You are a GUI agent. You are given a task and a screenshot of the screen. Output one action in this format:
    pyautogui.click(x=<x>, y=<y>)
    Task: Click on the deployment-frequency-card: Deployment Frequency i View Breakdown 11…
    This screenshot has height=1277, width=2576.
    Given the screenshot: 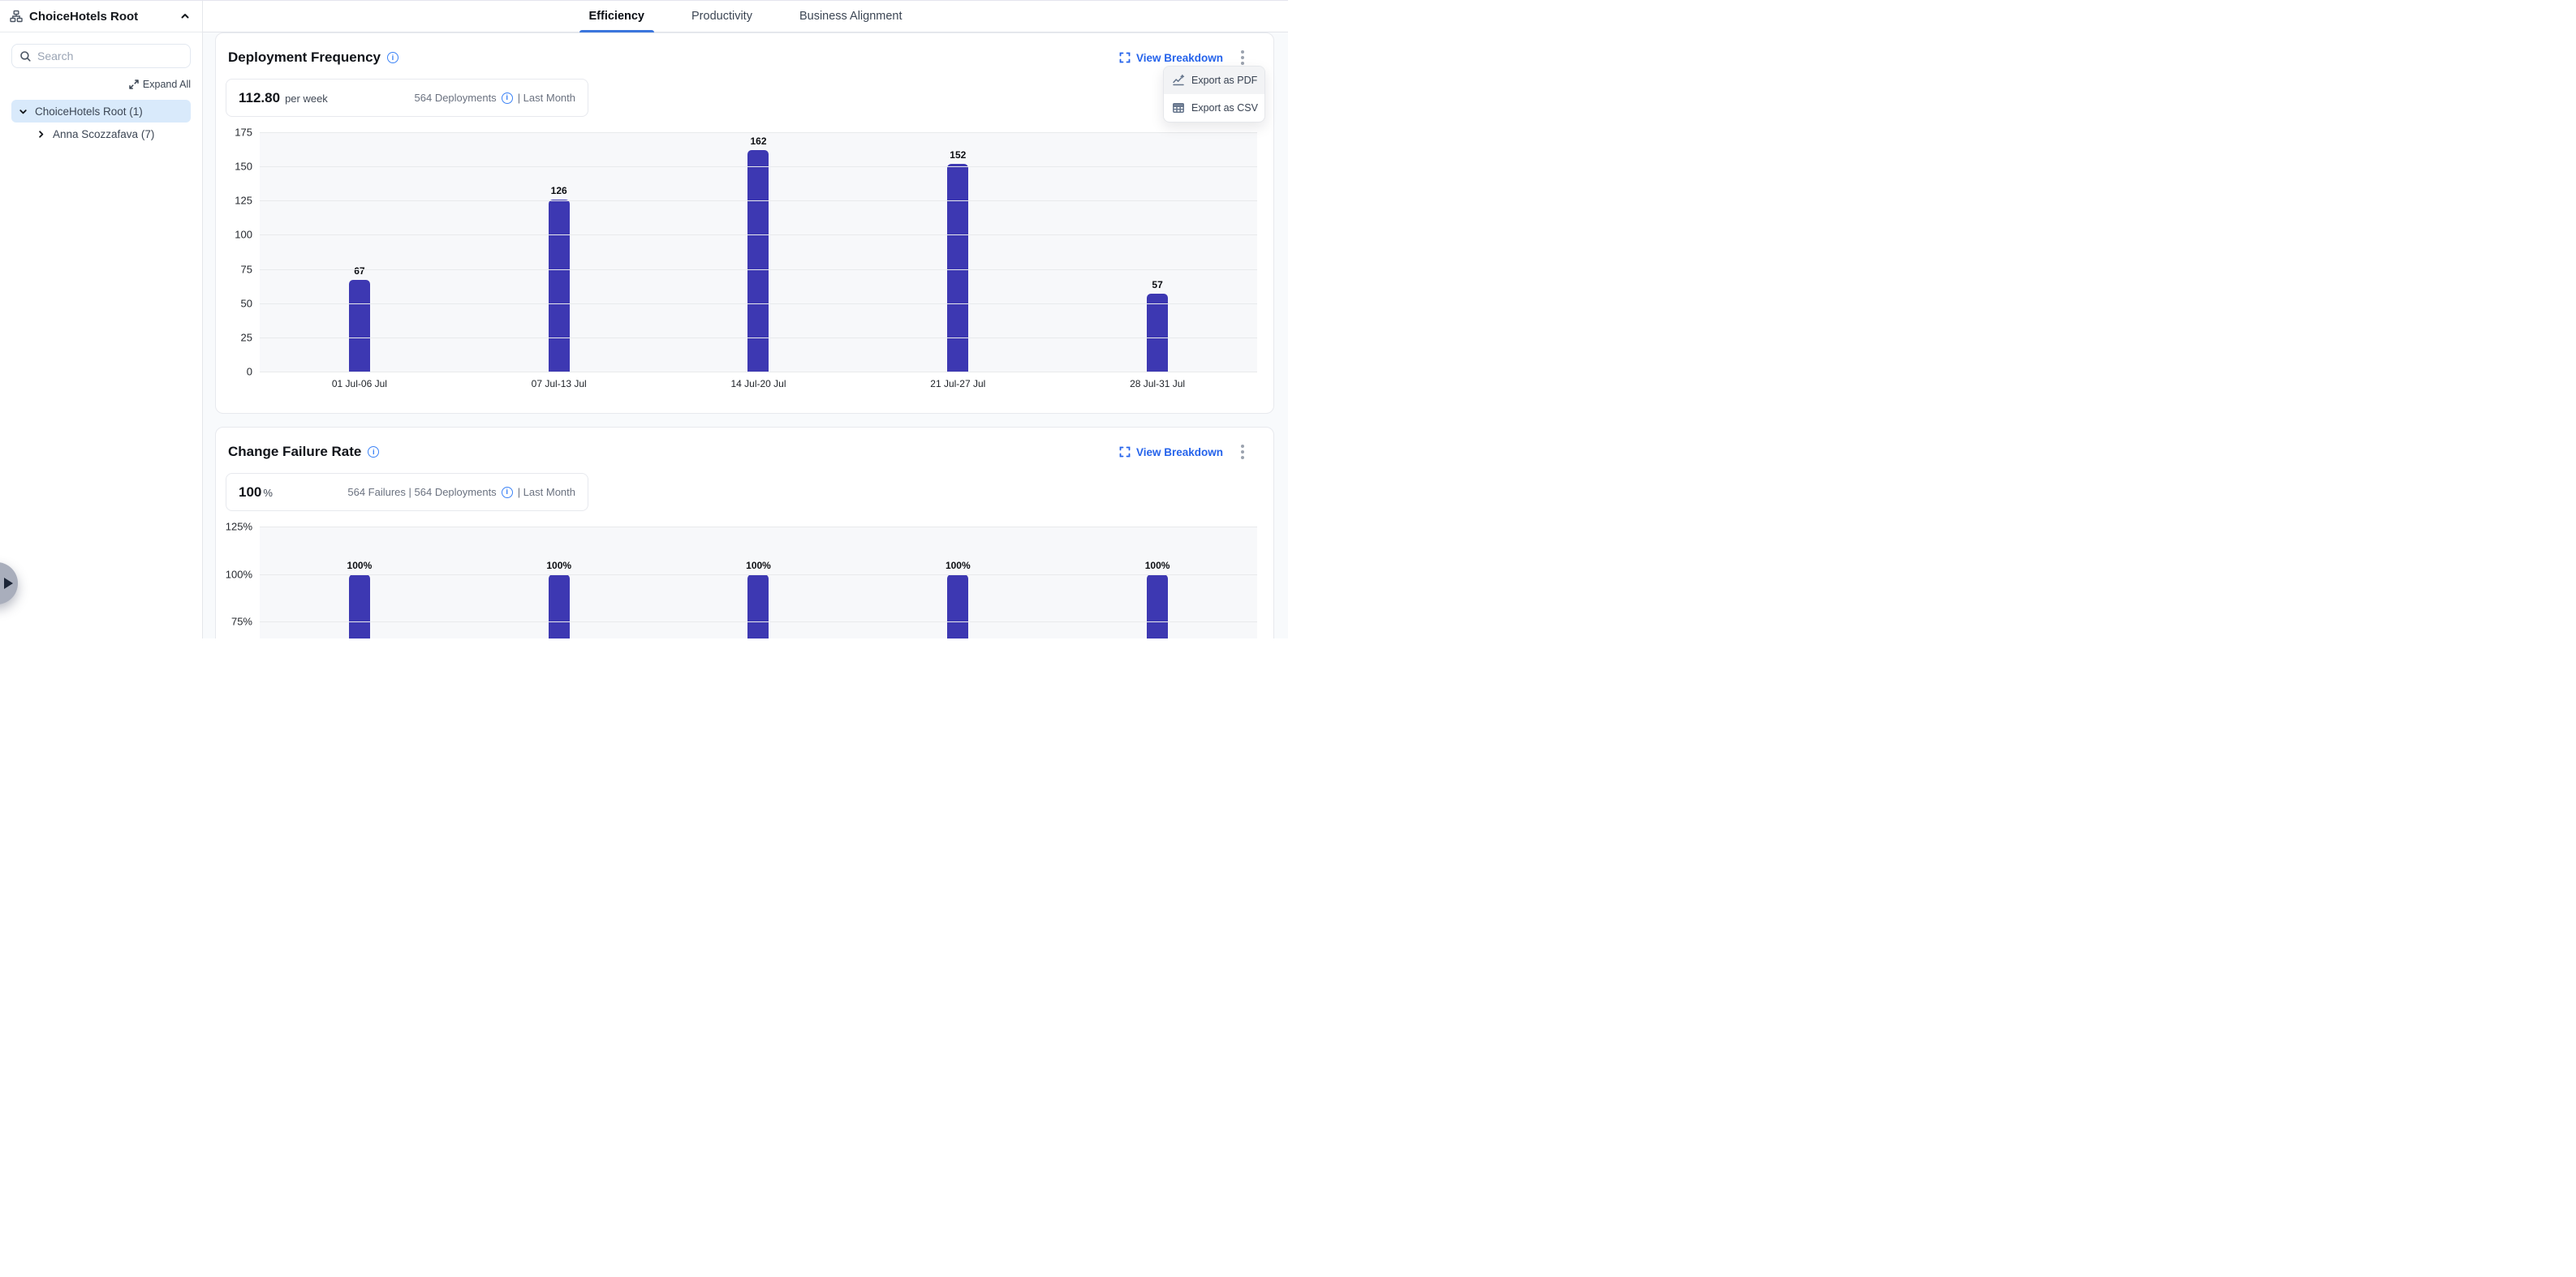 What is the action you would take?
    pyautogui.click(x=745, y=223)
    